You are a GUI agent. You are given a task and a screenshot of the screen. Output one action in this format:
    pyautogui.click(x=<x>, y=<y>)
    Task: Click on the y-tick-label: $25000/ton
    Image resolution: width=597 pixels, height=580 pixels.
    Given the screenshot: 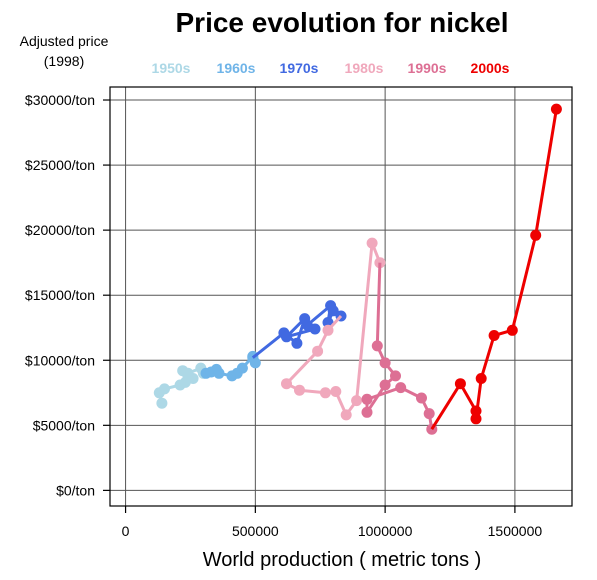 What is the action you would take?
    pyautogui.click(x=60, y=165)
    